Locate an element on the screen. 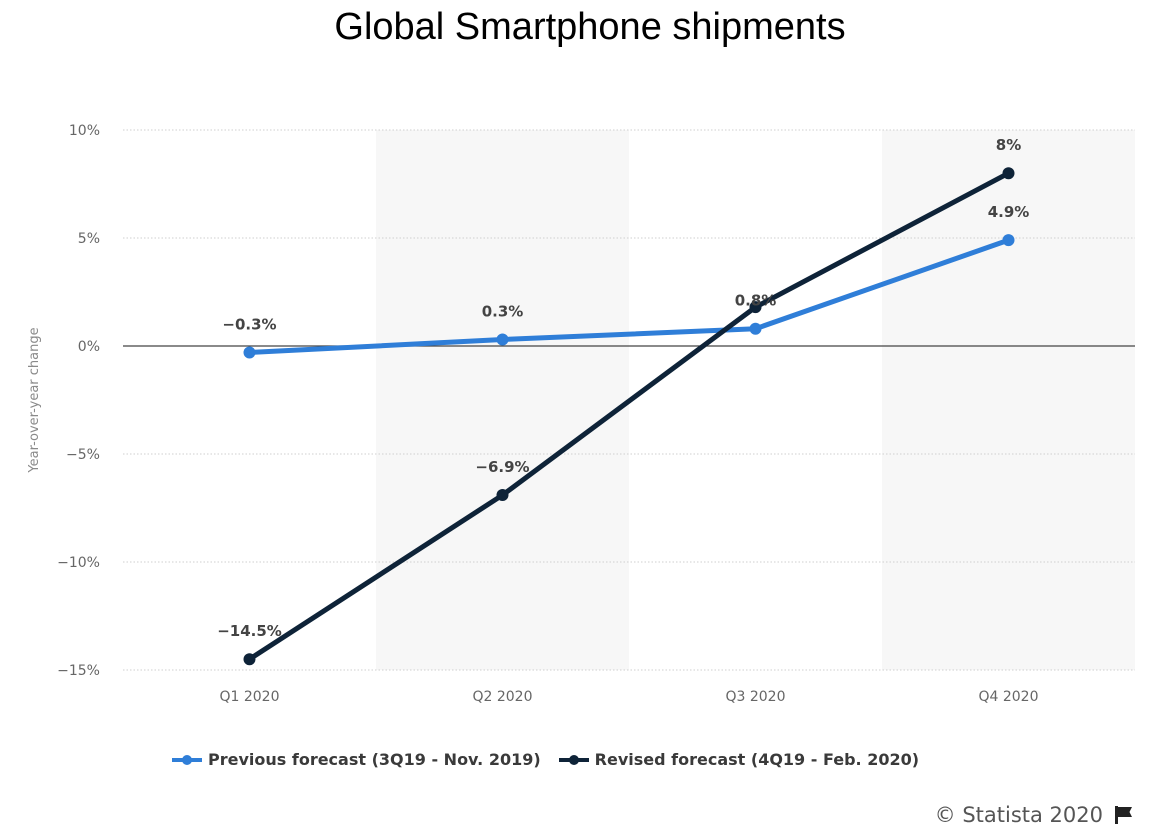 This screenshot has height=833, width=1153. y-tick-label: 10% is located at coordinates (84, 131).